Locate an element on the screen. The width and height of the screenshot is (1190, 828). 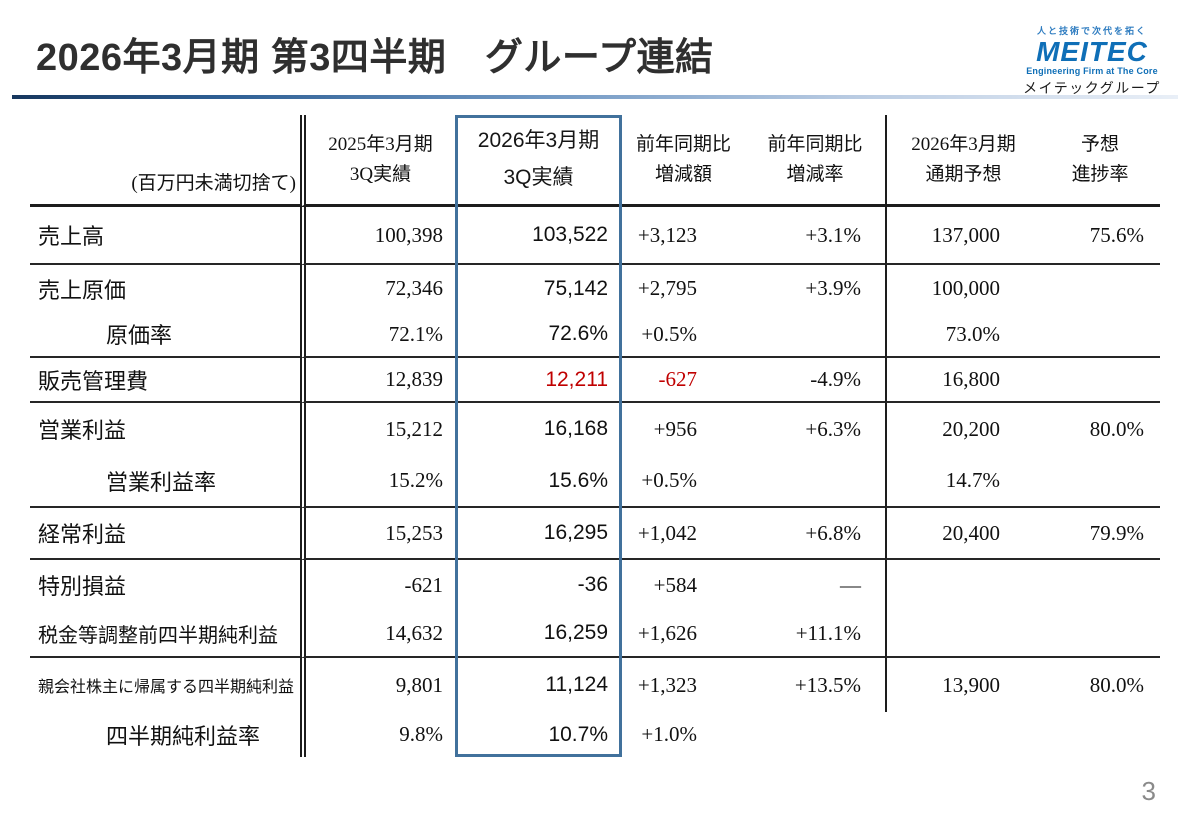
table-cell: -627 is located at coordinates (683, 380).